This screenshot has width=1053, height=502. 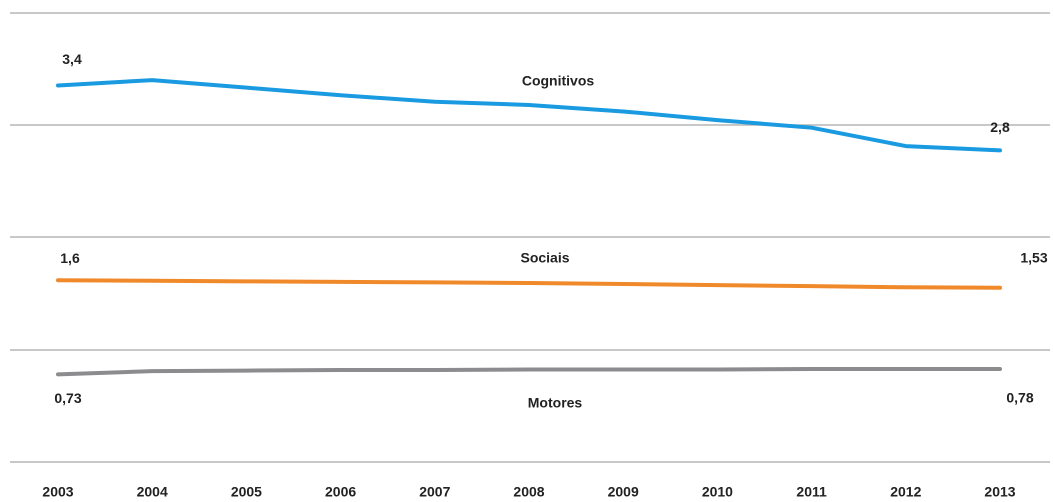 I want to click on data-label: 3,4, so click(x=72, y=59).